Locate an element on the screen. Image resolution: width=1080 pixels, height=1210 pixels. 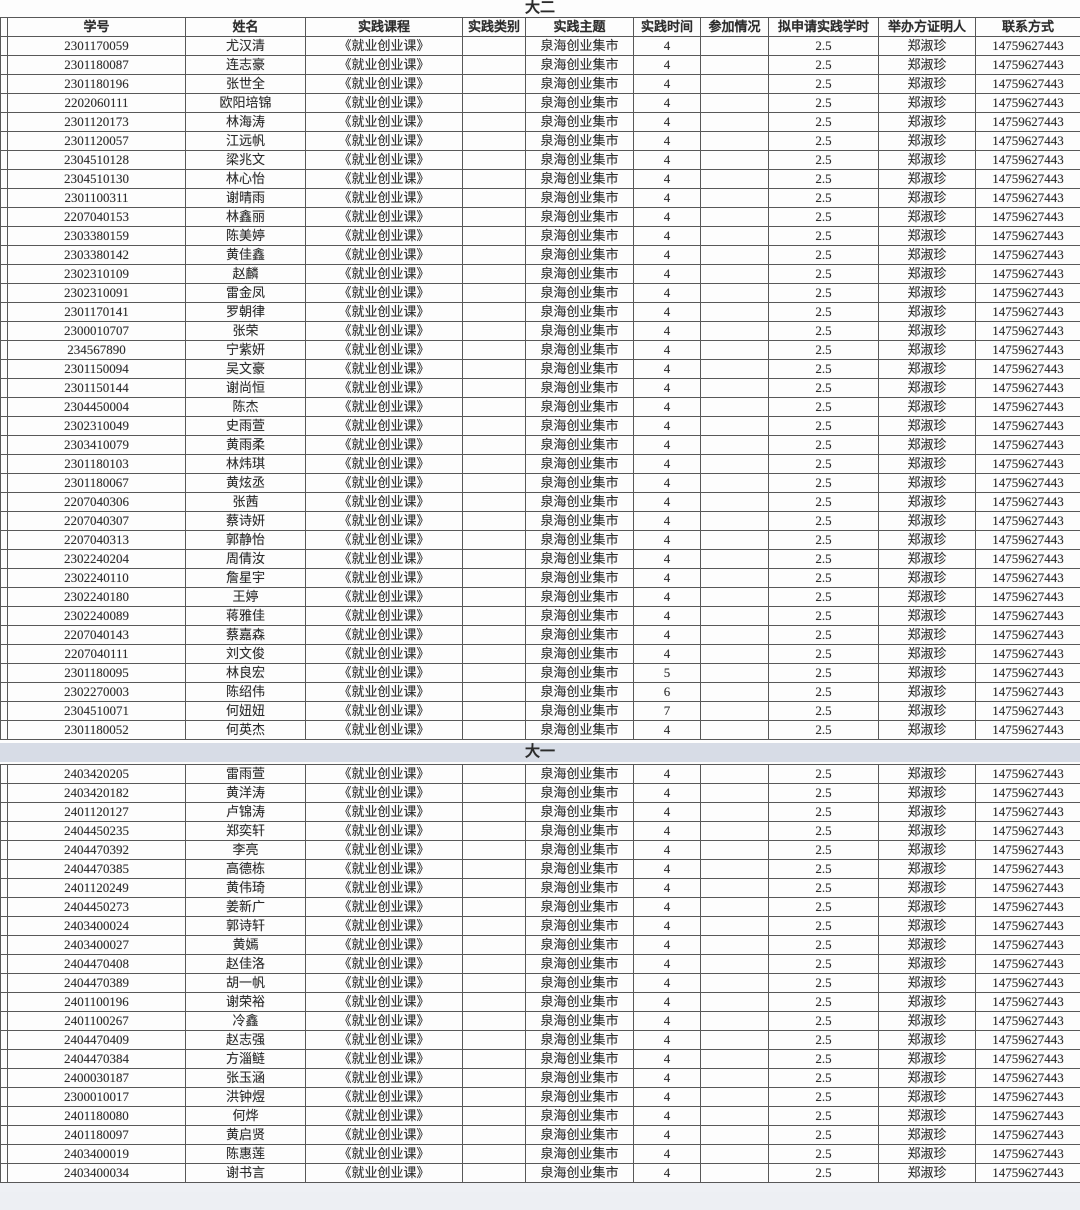
cell-student-id: 2304510130 is located at coordinates (96, 179).